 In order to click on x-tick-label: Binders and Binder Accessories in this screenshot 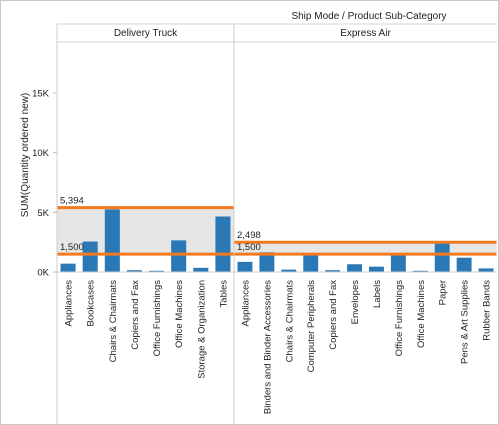, I will do `click(267, 347)`.